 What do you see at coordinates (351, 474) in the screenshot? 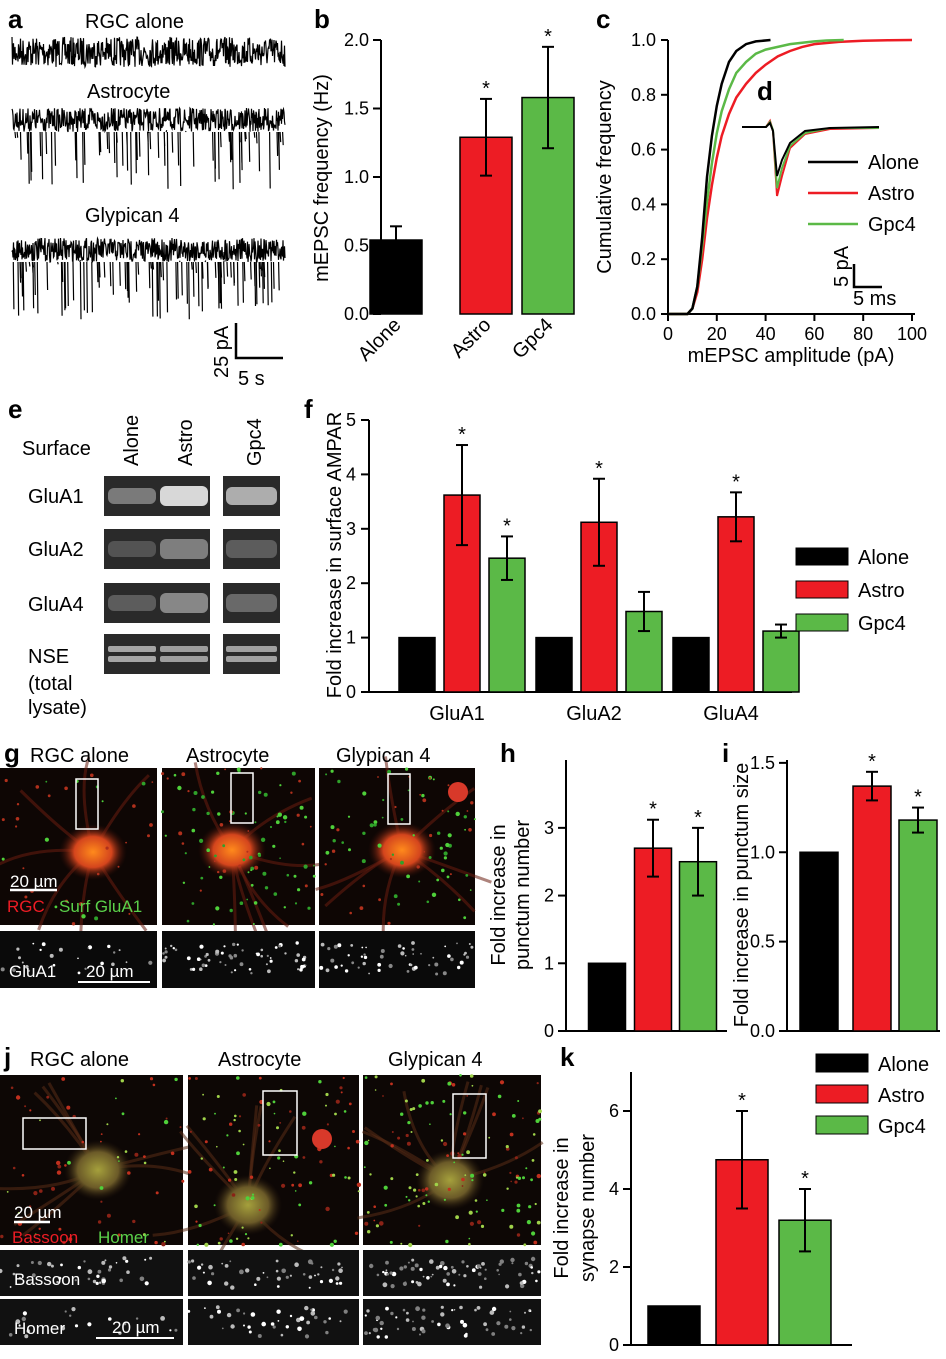
I see `f-ytick-label-4: 4` at bounding box center [351, 474].